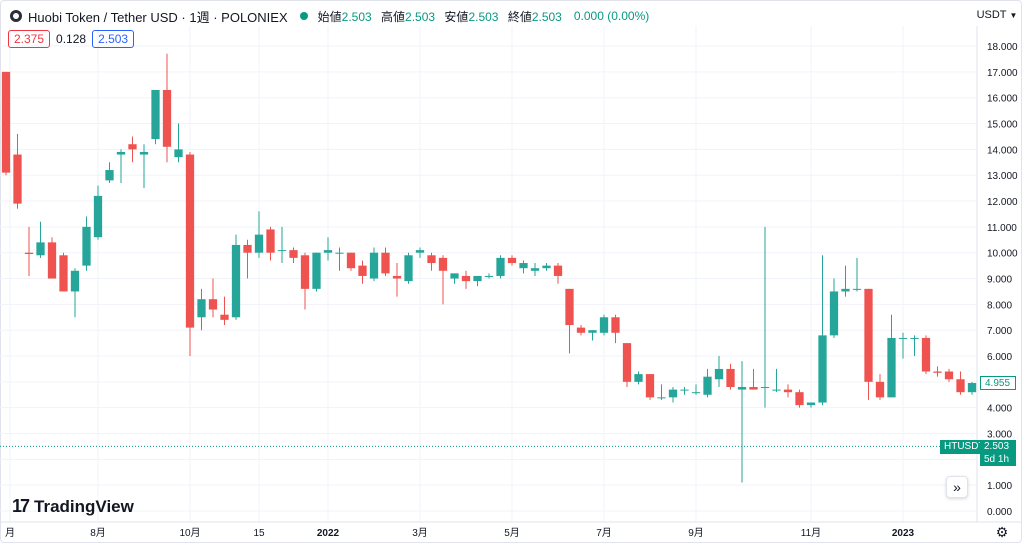 The height and width of the screenshot is (545, 1024). I want to click on y-tick-label: 4.000, so click(999, 409).